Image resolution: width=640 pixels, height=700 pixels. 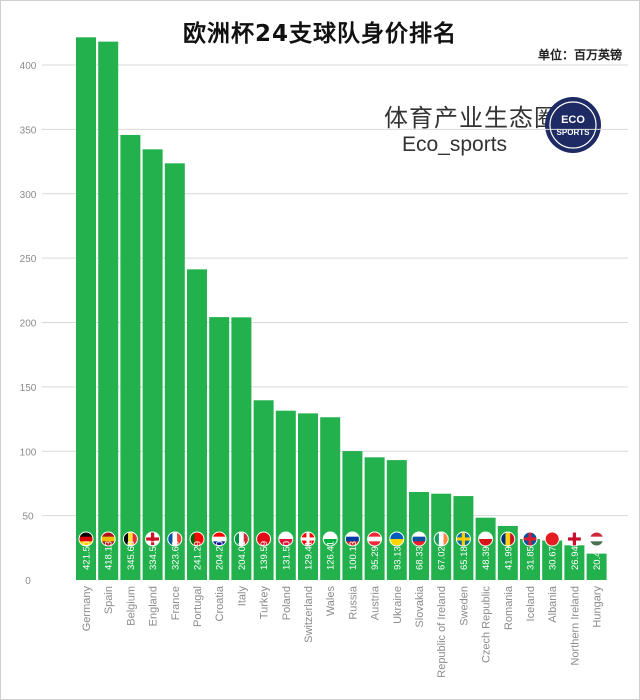 I want to click on x-category-label: Portugal, so click(x=198, y=606).